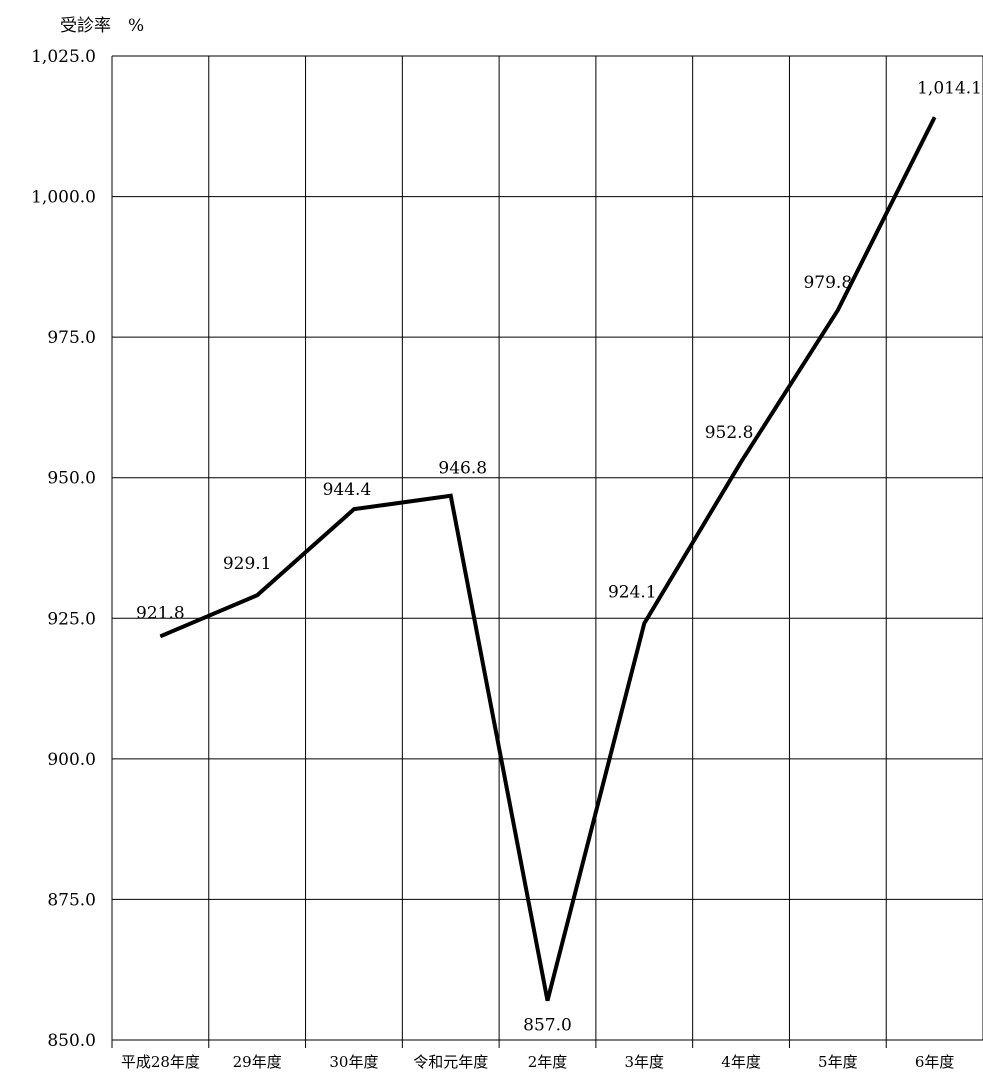  I want to click on data-label: 921.8, so click(160, 613).